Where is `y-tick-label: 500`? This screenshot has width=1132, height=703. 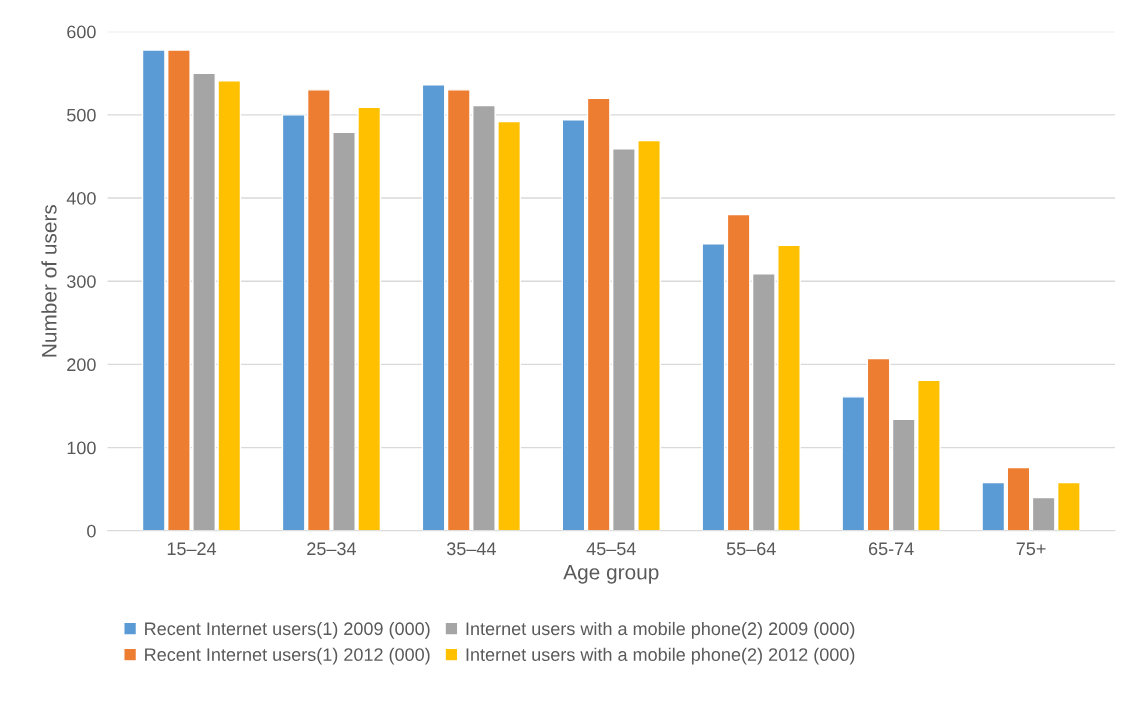 y-tick-label: 500 is located at coordinates (81, 115).